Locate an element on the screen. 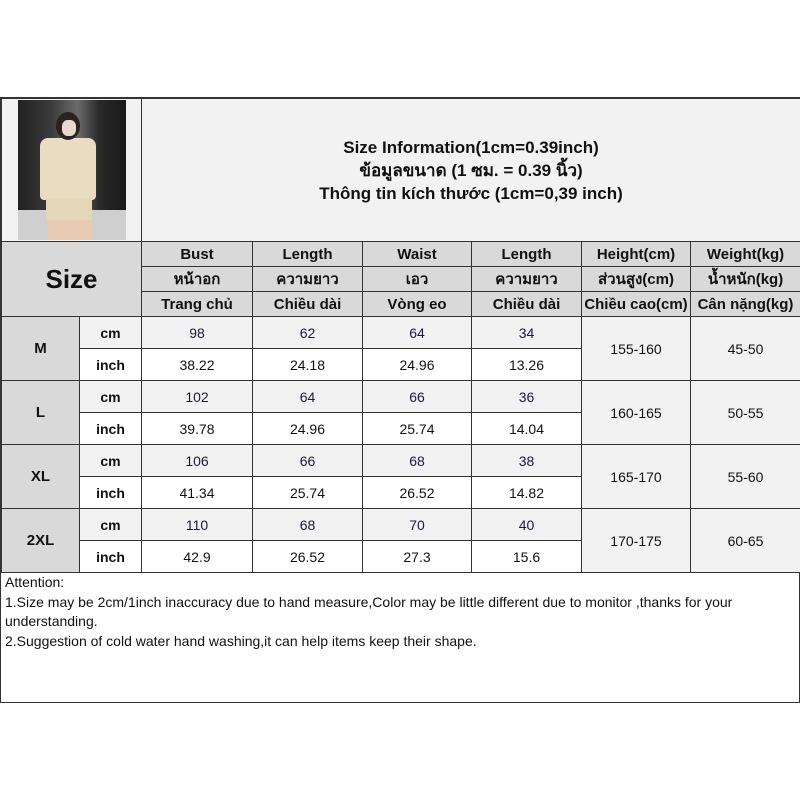 This screenshot has width=800, height=800. height-range: 160-165 is located at coordinates (636, 412).